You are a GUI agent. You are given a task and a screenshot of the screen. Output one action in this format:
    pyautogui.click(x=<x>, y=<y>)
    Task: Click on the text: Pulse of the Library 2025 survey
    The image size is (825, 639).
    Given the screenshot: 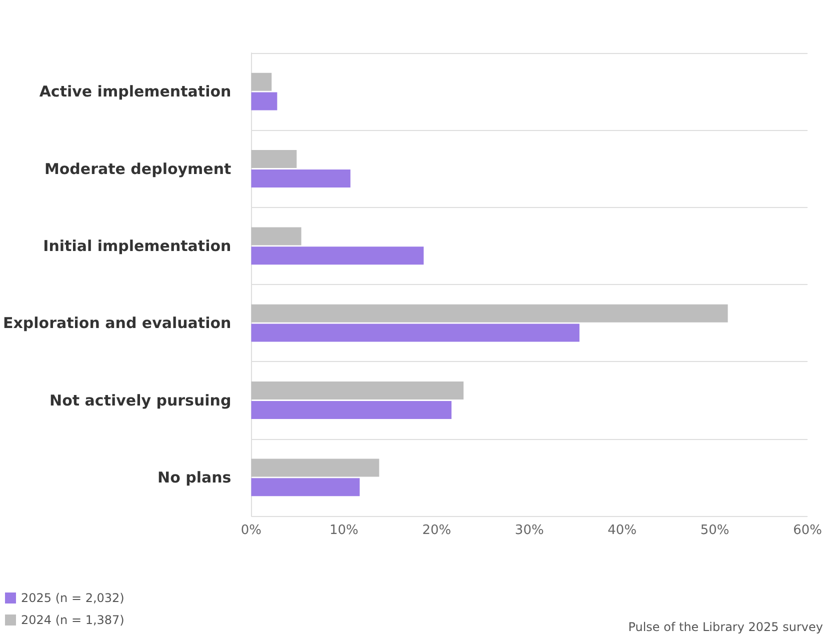 What is the action you would take?
    pyautogui.click(x=726, y=627)
    